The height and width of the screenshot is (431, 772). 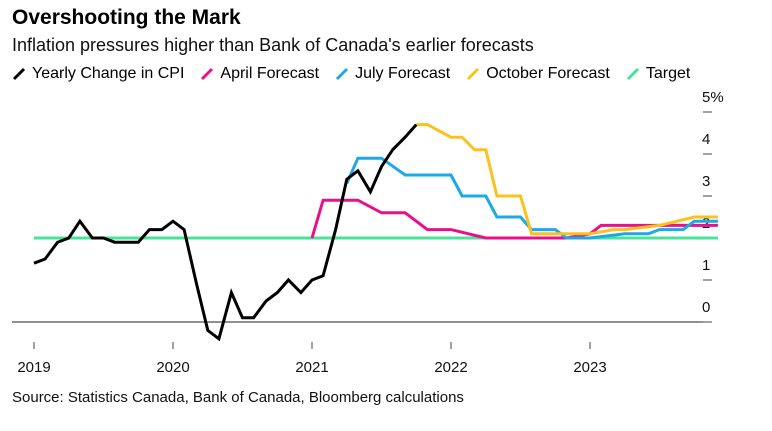 I want to click on series-line-october-forecast, so click(x=567, y=179).